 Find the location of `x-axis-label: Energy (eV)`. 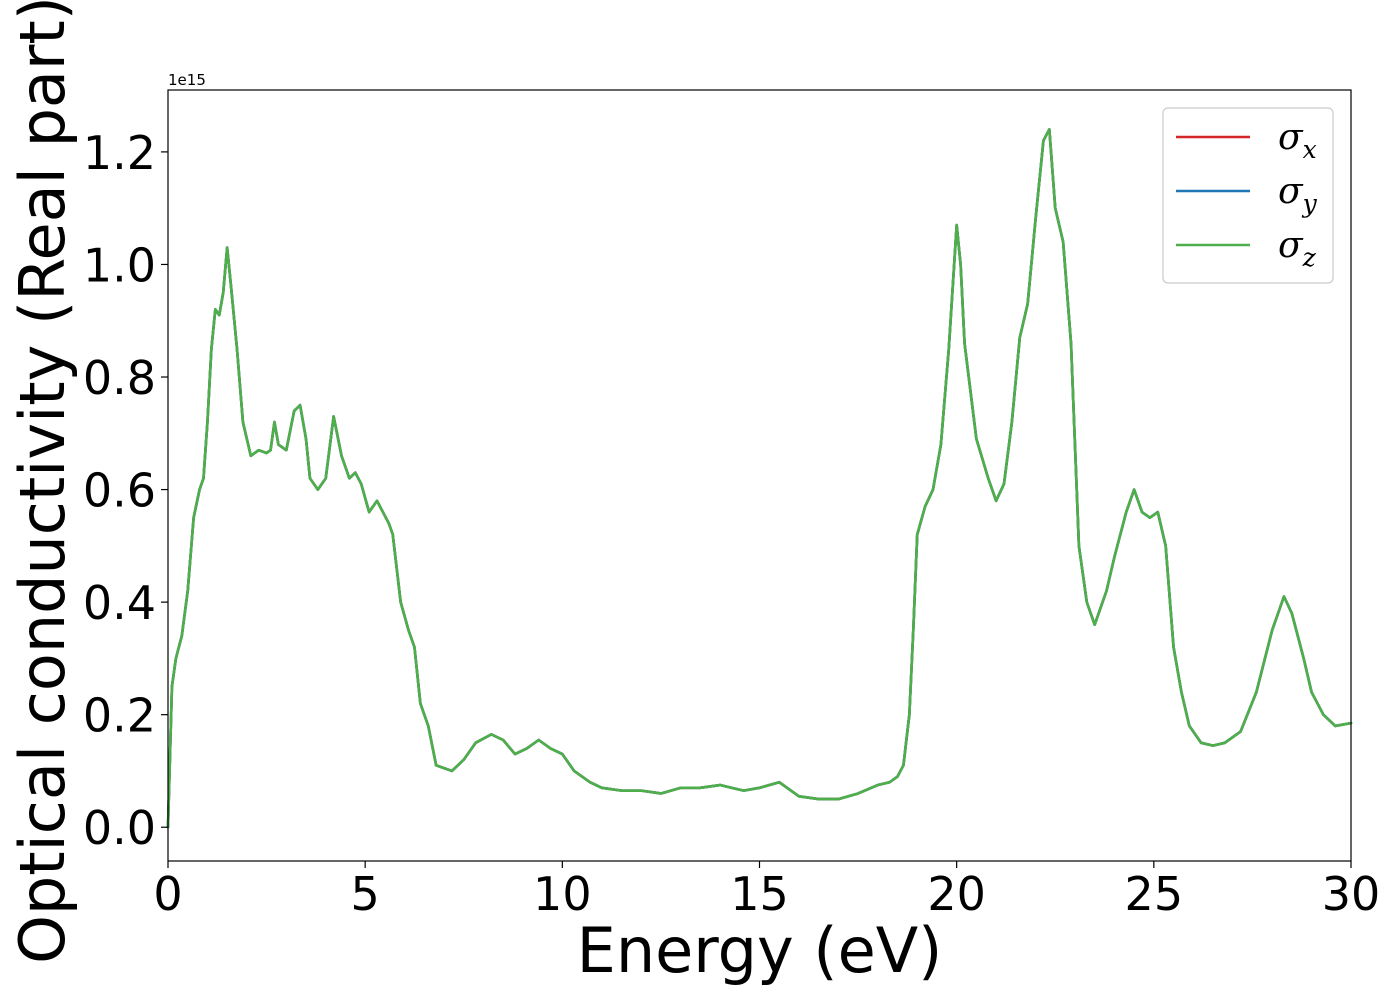

x-axis-label: Energy (eV) is located at coordinates (760, 950).